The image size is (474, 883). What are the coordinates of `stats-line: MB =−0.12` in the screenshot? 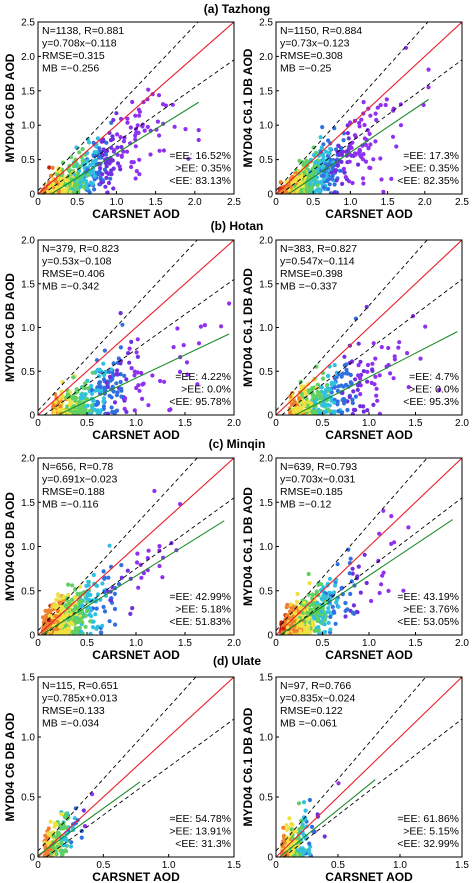 It's located at (306, 505).